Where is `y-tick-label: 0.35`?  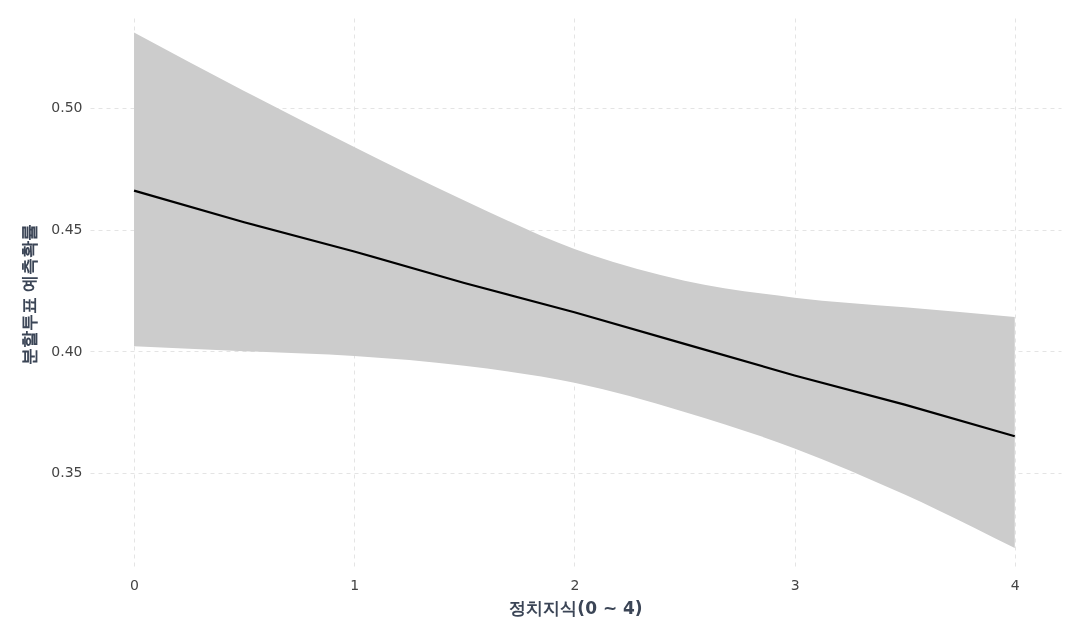
y-tick-label: 0.35 is located at coordinates (67, 472).